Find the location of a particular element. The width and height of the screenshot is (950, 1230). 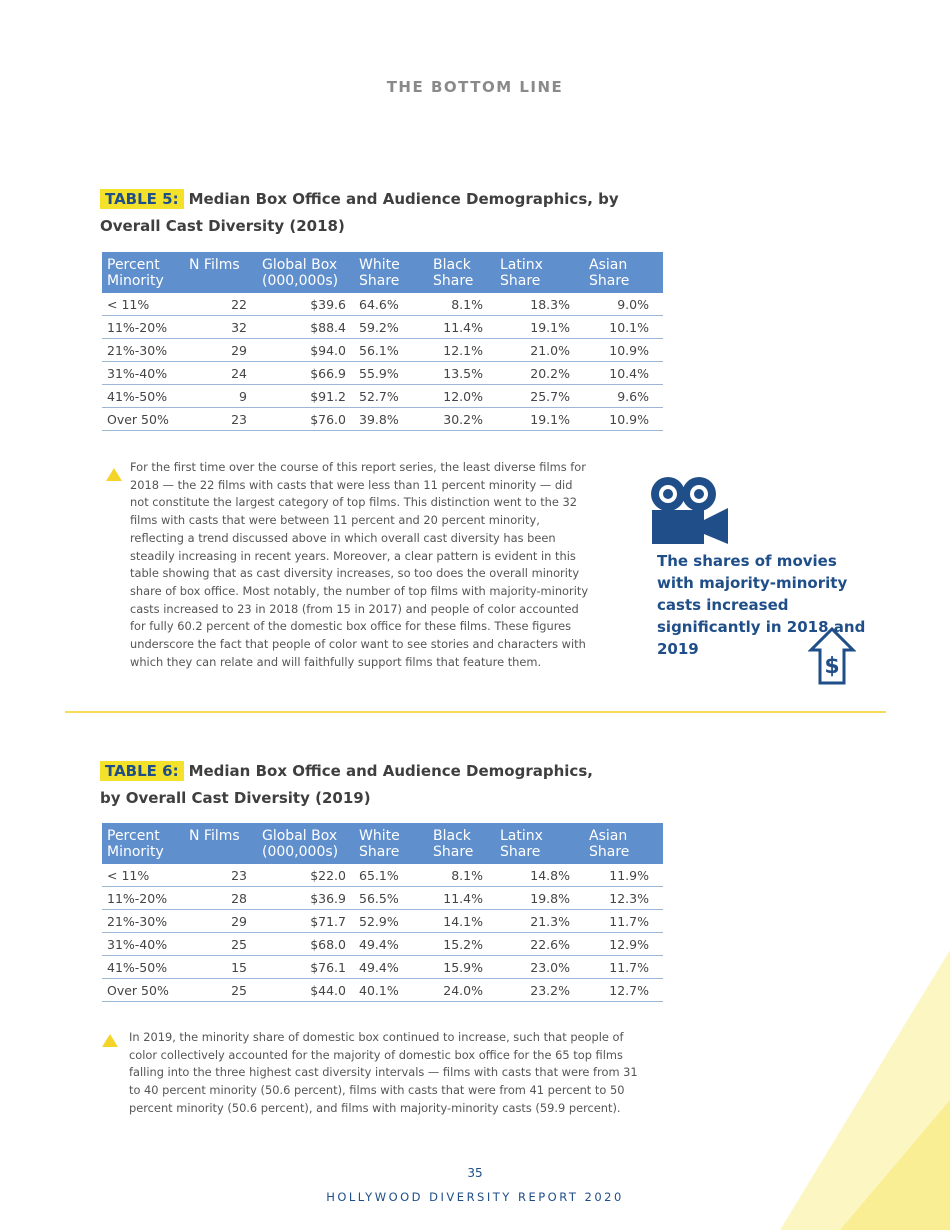

column-header-line1: Latinx is located at coordinates (521, 265).